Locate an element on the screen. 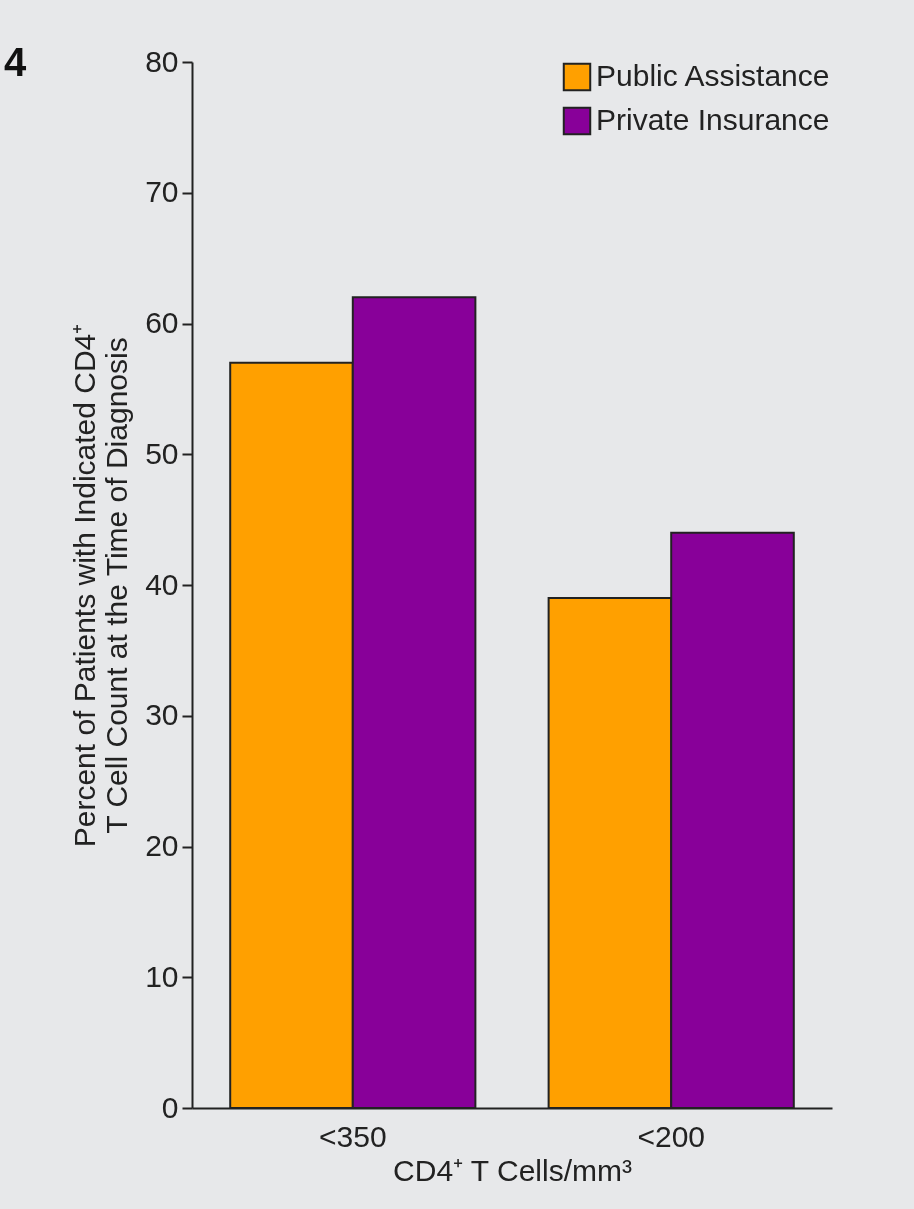 Image resolution: width=914 pixels, height=1209 pixels. legend-label: Private Insurance is located at coordinates (713, 119).